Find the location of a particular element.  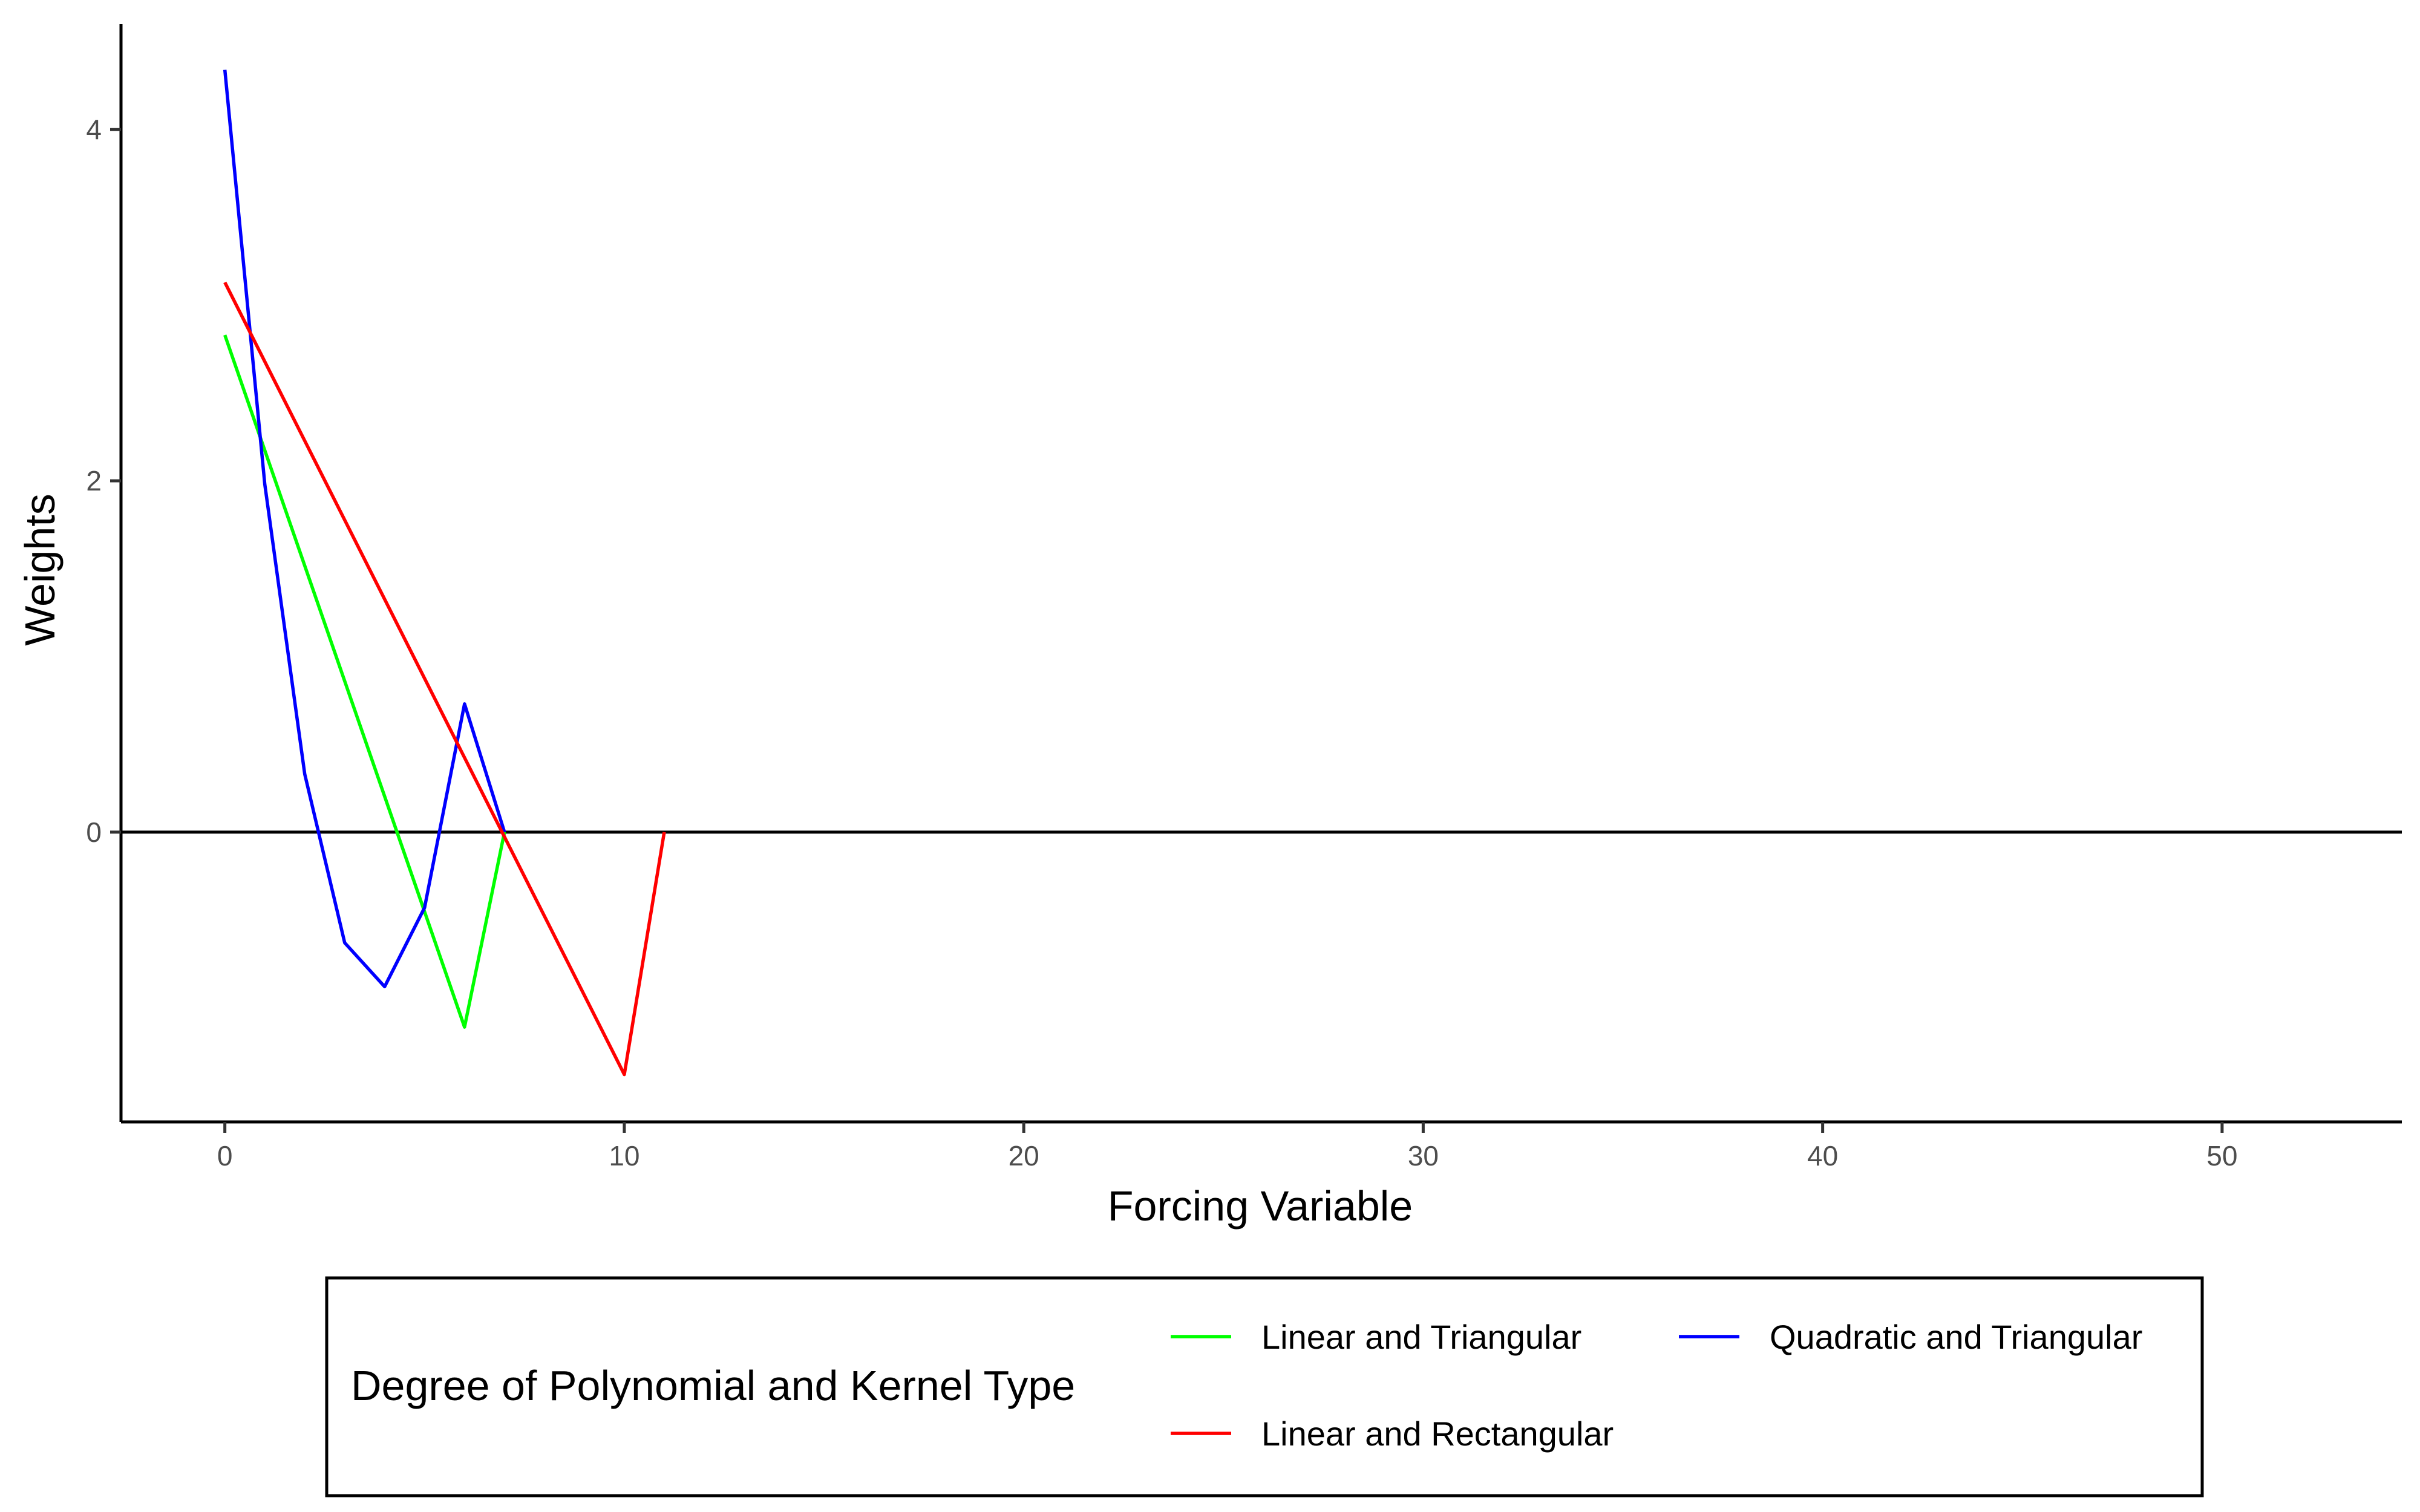

y-tick-label: 2 is located at coordinates (94, 481).